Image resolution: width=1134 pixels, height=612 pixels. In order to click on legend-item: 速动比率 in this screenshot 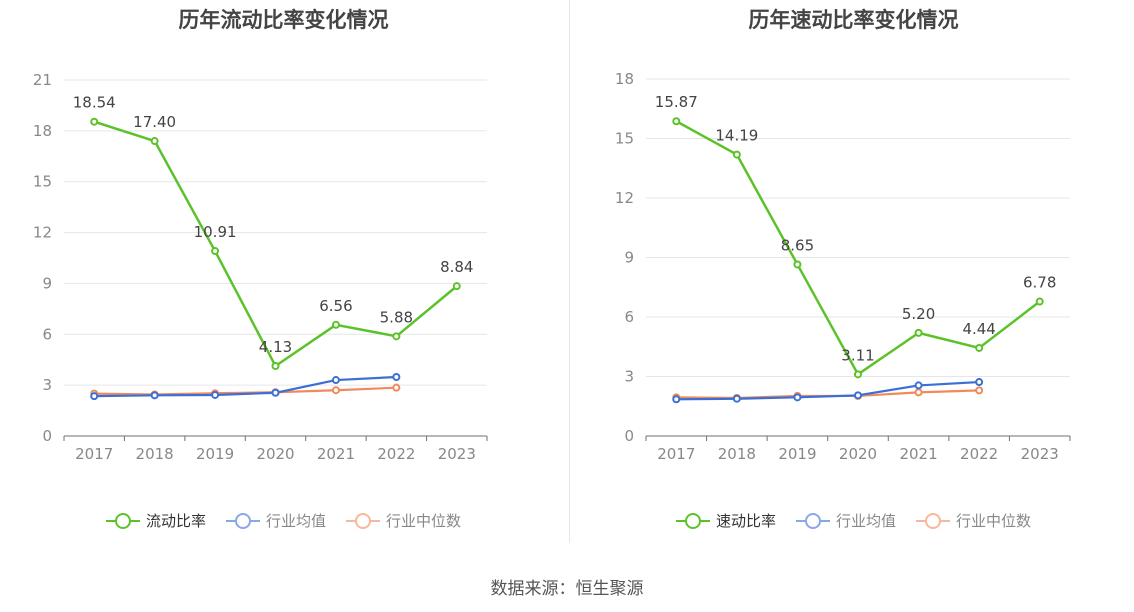, I will do `click(725, 520)`.